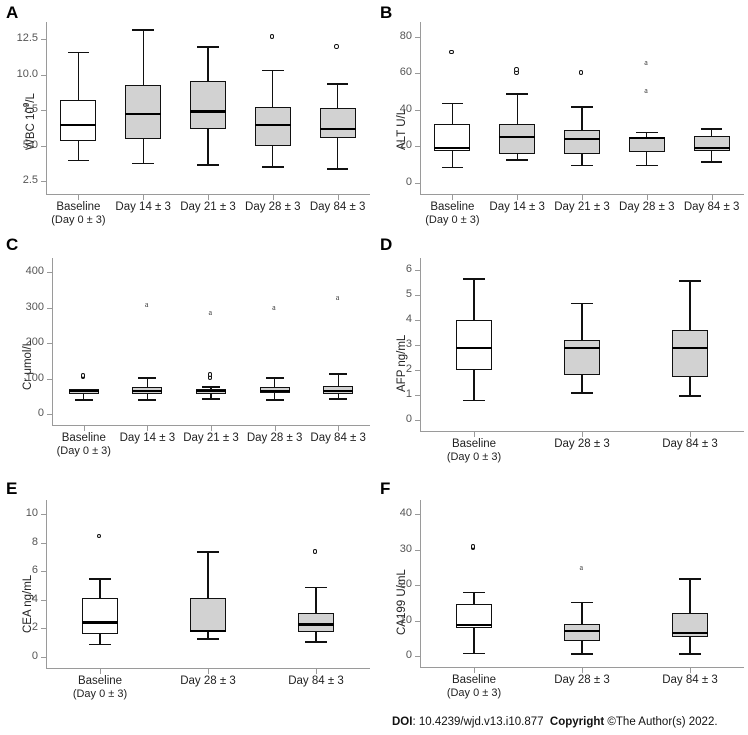 The width and height of the screenshot is (748, 735). I want to click on x-category-label: Baseline (Day 0 ± 3), so click(474, 451).